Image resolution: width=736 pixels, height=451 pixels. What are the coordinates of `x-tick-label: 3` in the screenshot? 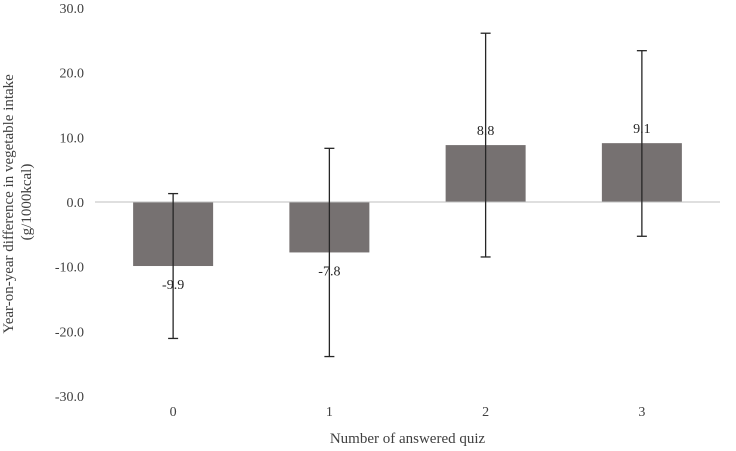 It's located at (641, 412).